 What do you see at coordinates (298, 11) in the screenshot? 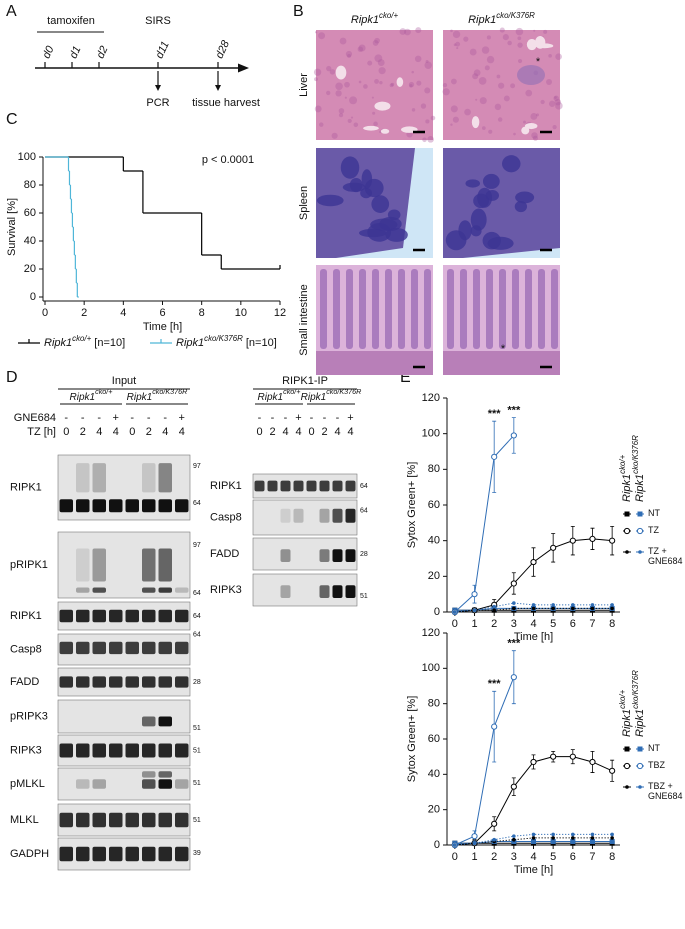
I see `panel-label: B` at bounding box center [298, 11].